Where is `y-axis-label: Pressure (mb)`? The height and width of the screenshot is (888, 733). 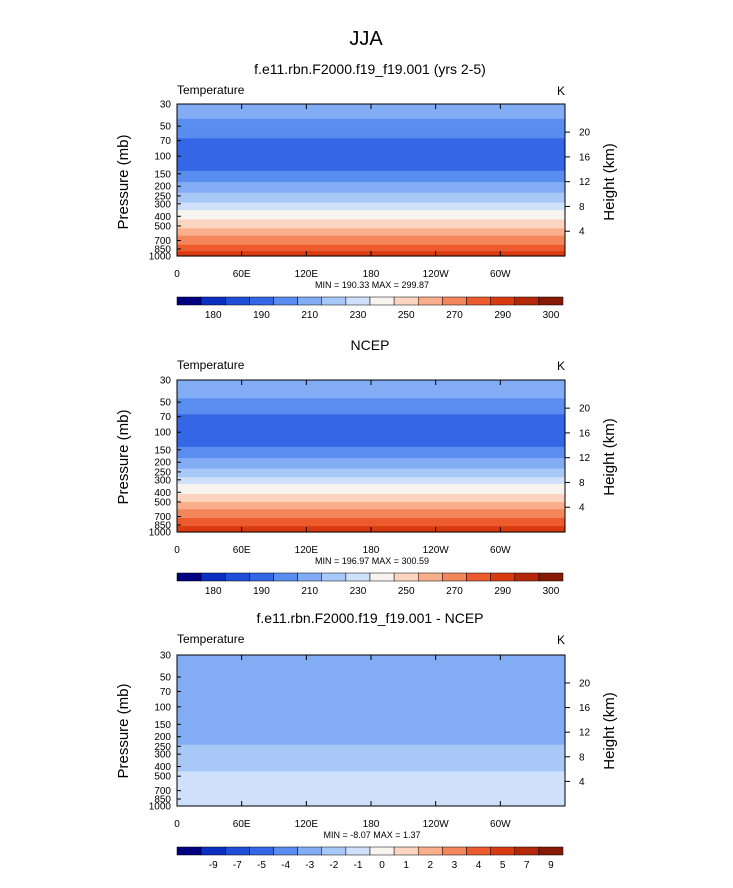 y-axis-label: Pressure (mb) is located at coordinates (123, 181).